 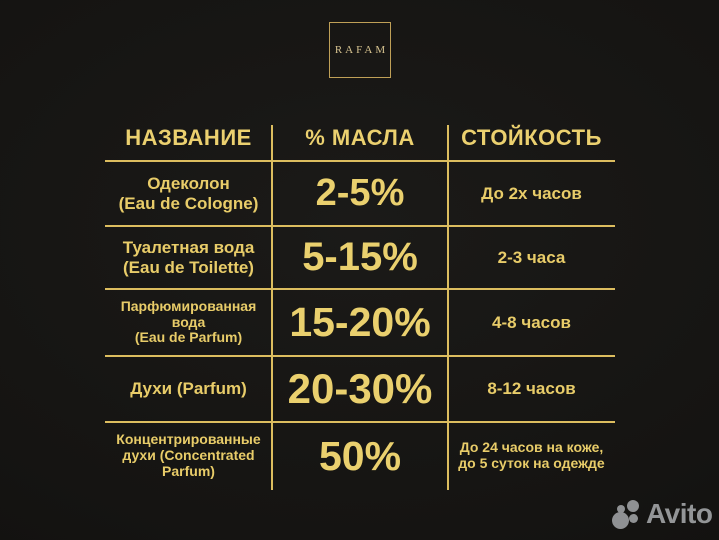 I want to click on longevity-cell-edt: 2-3 часа, so click(x=531, y=257).